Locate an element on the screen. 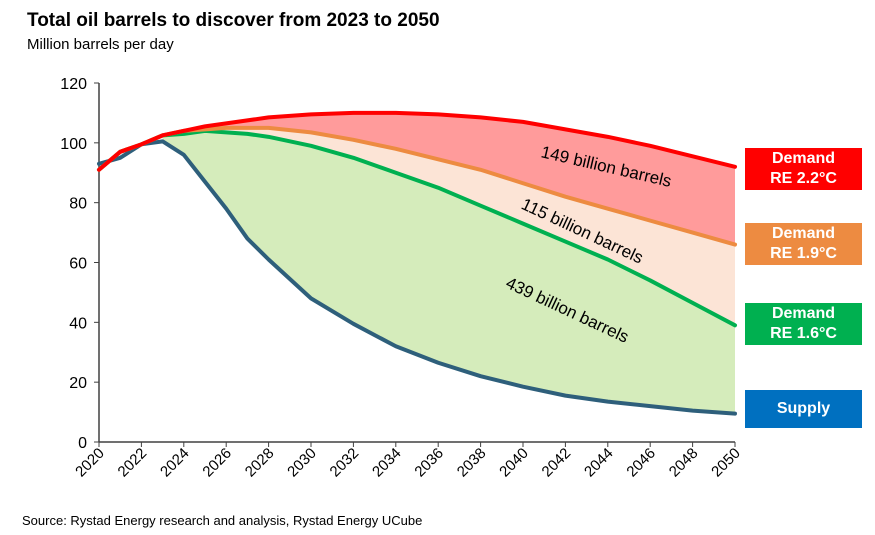  legend-demand-2-2: Demand RE 2.2°C is located at coordinates (803, 169).